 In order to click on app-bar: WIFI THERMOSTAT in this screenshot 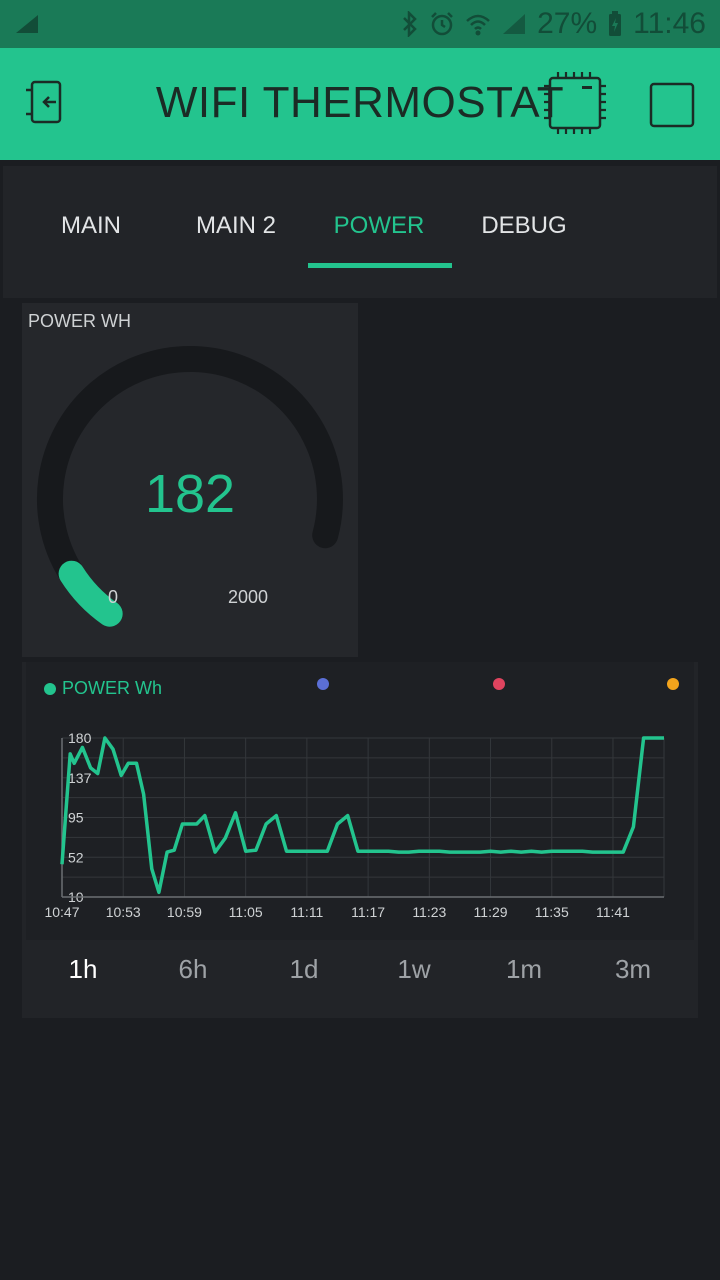, I will do `click(360, 104)`.